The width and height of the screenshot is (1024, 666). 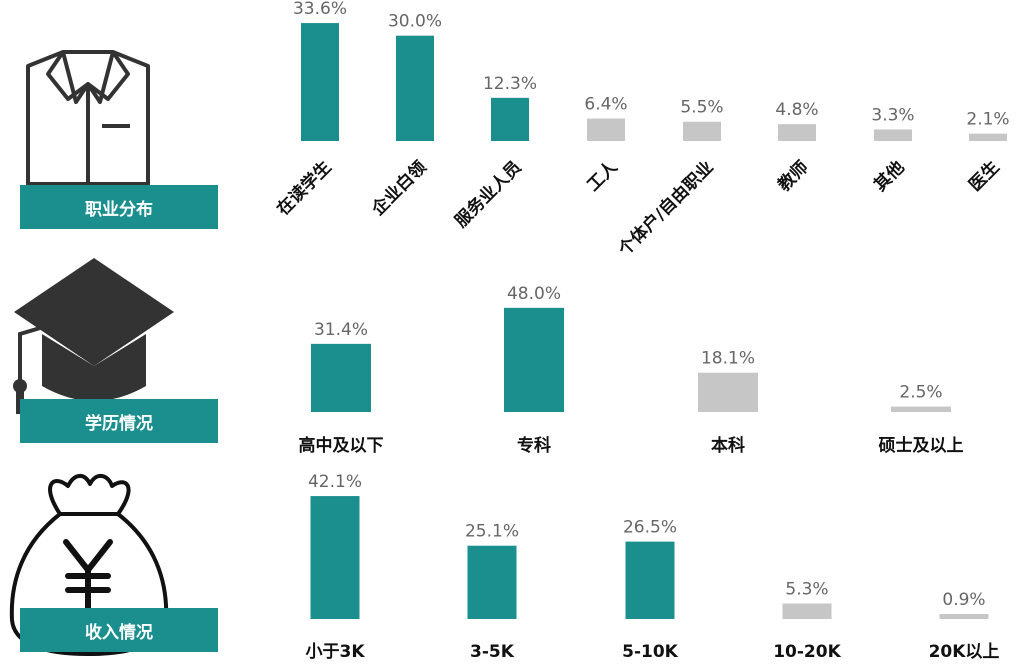 I want to click on occupation-label: 职业分布, so click(x=119, y=207).